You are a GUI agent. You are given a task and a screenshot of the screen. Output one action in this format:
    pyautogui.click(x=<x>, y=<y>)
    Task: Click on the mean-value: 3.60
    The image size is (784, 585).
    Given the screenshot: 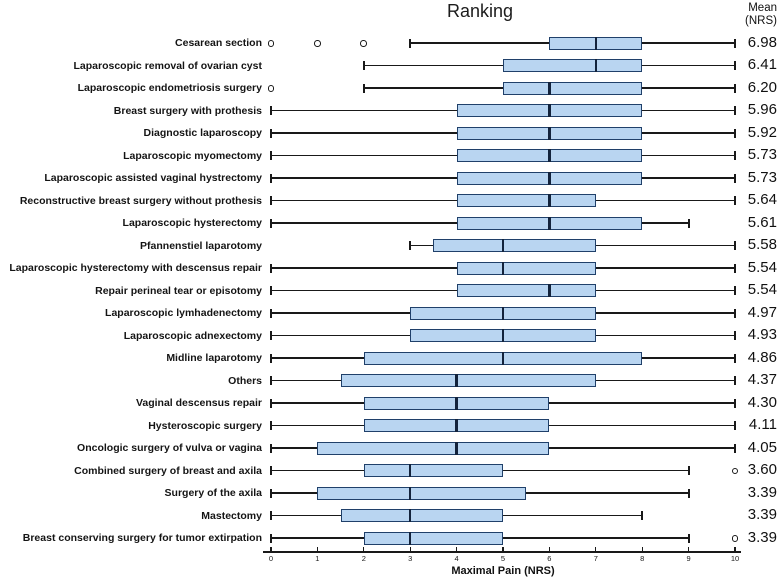 What is the action you would take?
    pyautogui.click(x=762, y=470)
    